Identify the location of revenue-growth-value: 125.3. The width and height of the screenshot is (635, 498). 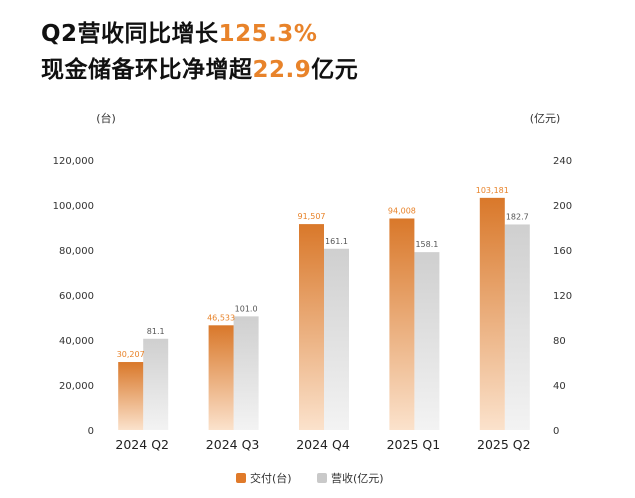
(256, 34).